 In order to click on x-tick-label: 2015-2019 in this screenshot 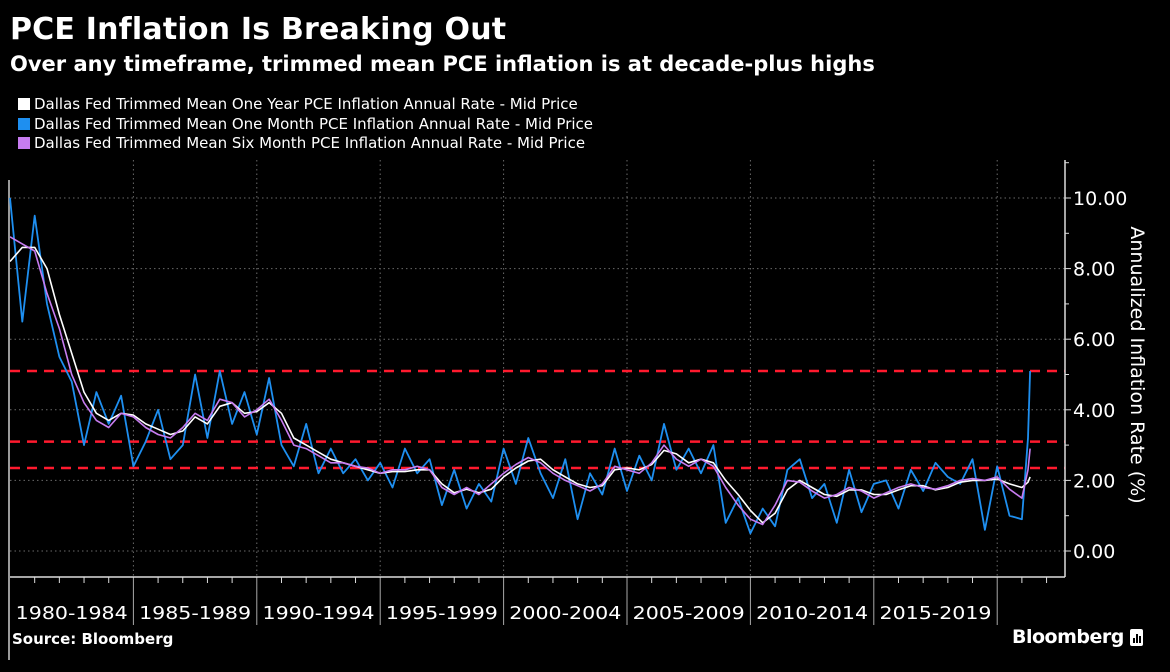, I will do `click(936, 613)`.